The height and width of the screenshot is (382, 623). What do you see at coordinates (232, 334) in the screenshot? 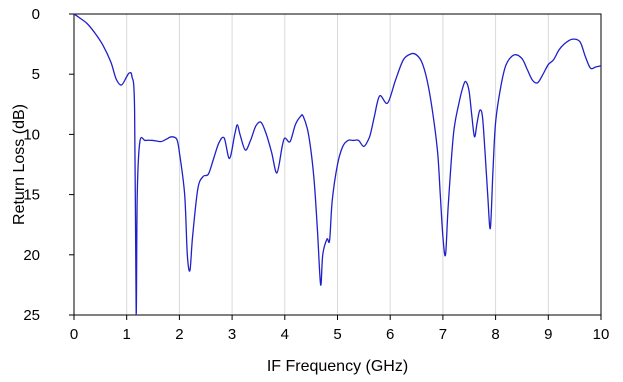
I see `x-tick-label: 3` at bounding box center [232, 334].